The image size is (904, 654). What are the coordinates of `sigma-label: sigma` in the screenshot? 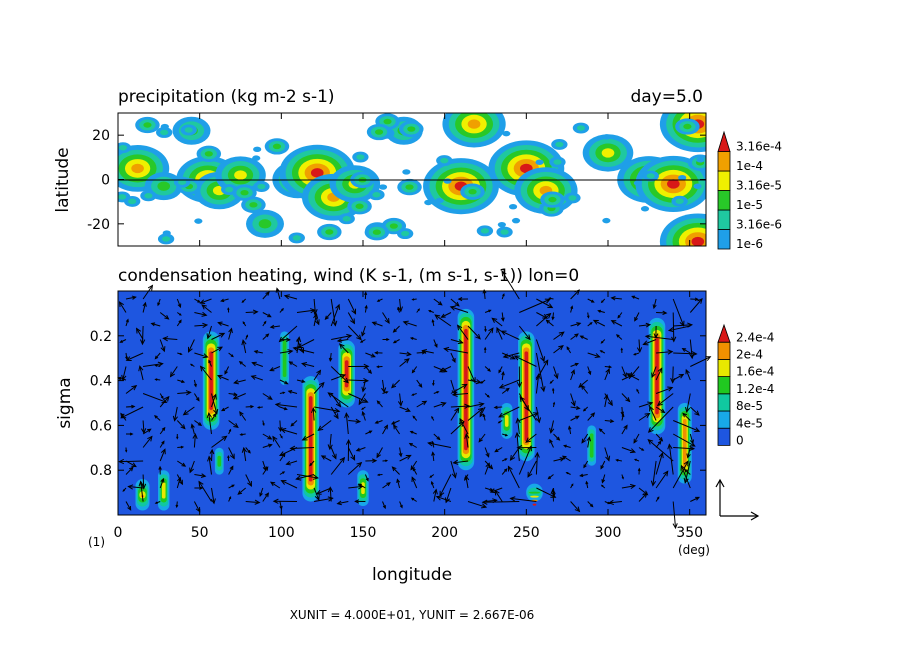 It's located at (65, 402).